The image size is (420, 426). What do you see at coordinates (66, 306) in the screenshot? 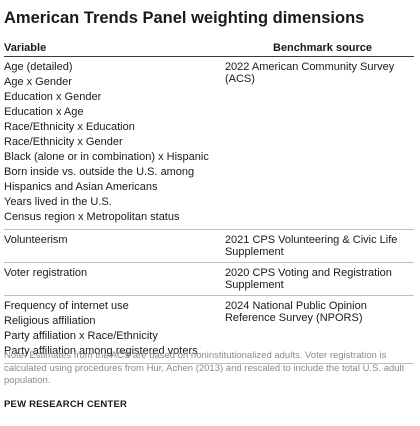
I see `variable-item: Frequency of internet use` at bounding box center [66, 306].